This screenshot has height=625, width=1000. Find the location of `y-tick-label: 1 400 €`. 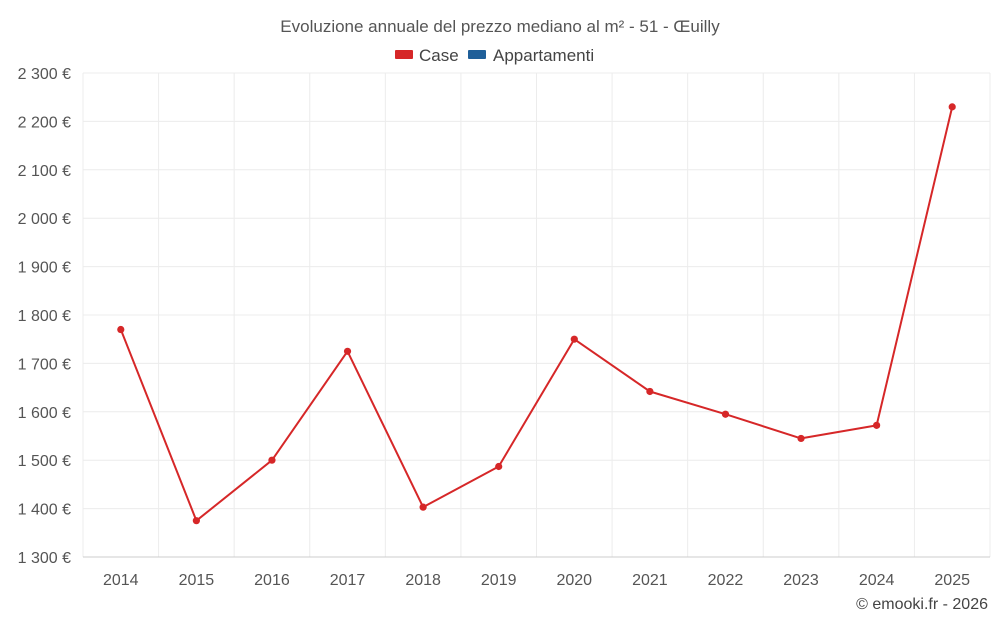

y-tick-label: 1 400 € is located at coordinates (44, 510).